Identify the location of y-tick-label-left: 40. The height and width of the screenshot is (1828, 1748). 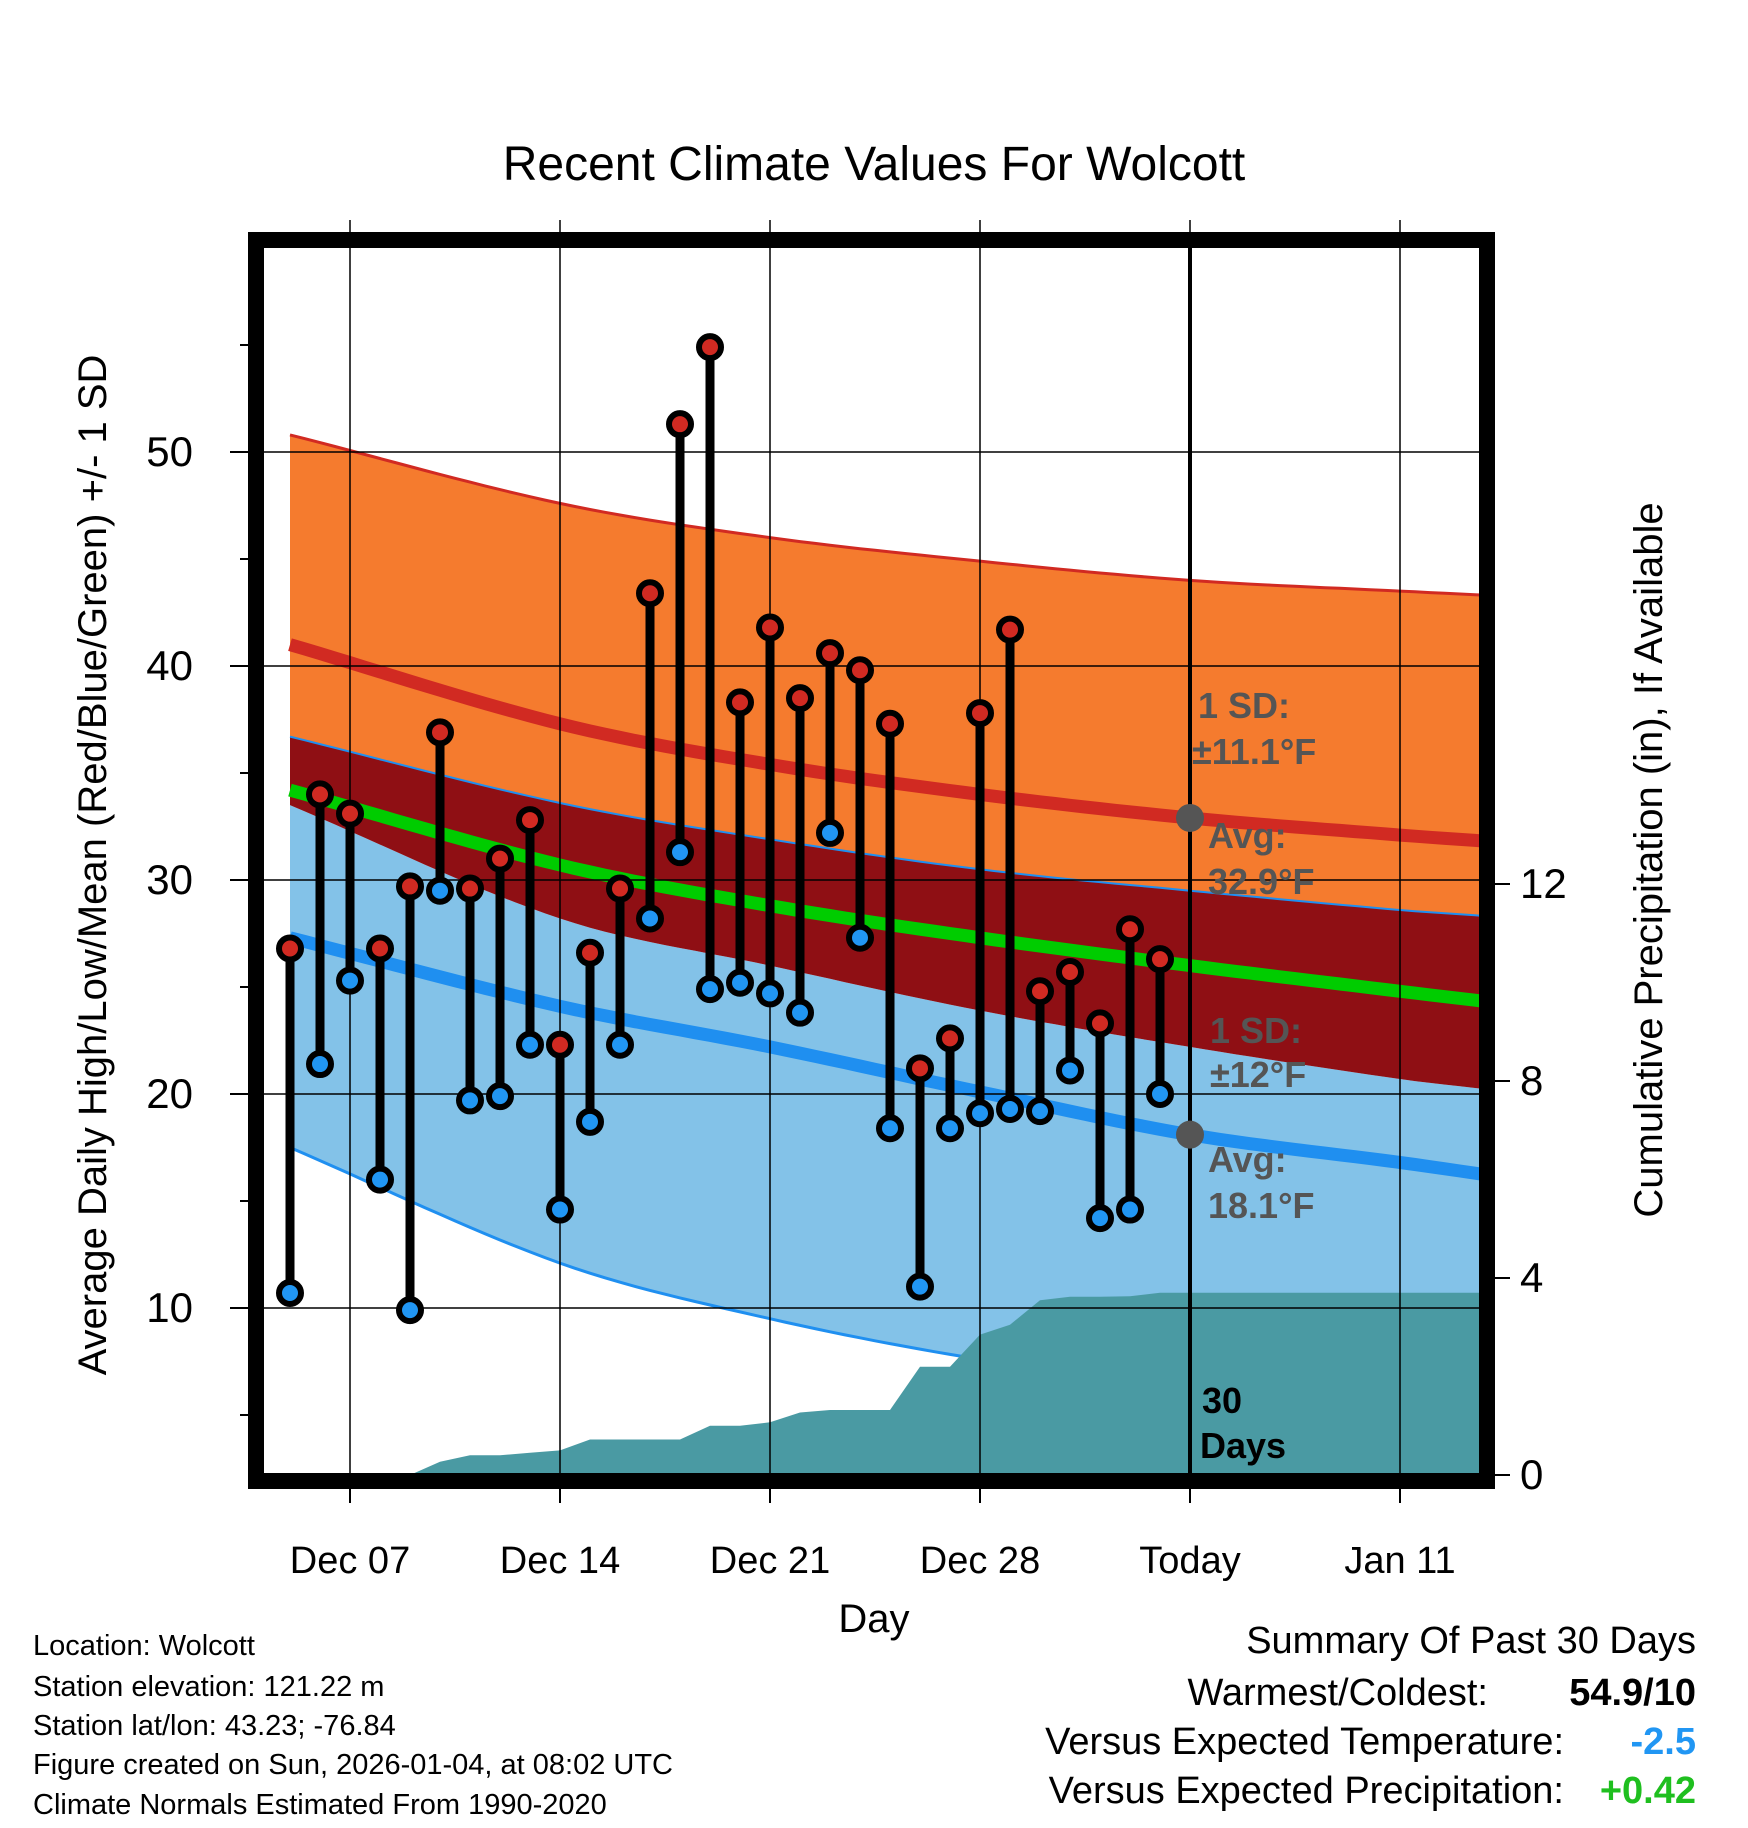
(169, 665).